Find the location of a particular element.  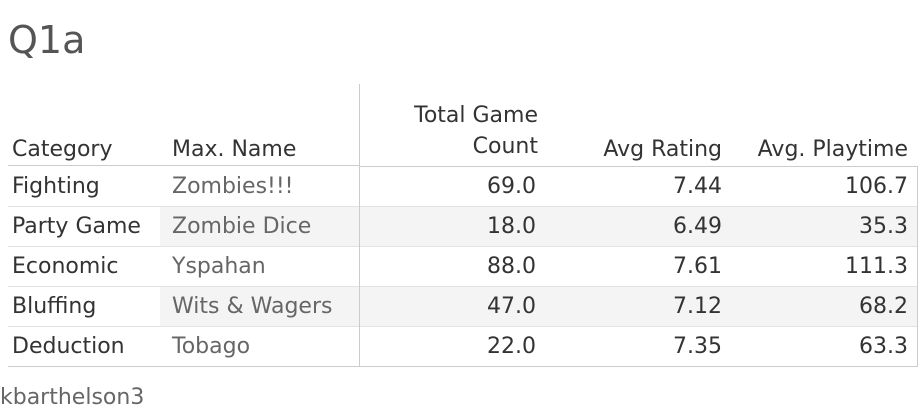

cell-avg-playtime: 63.3 is located at coordinates (883, 346).